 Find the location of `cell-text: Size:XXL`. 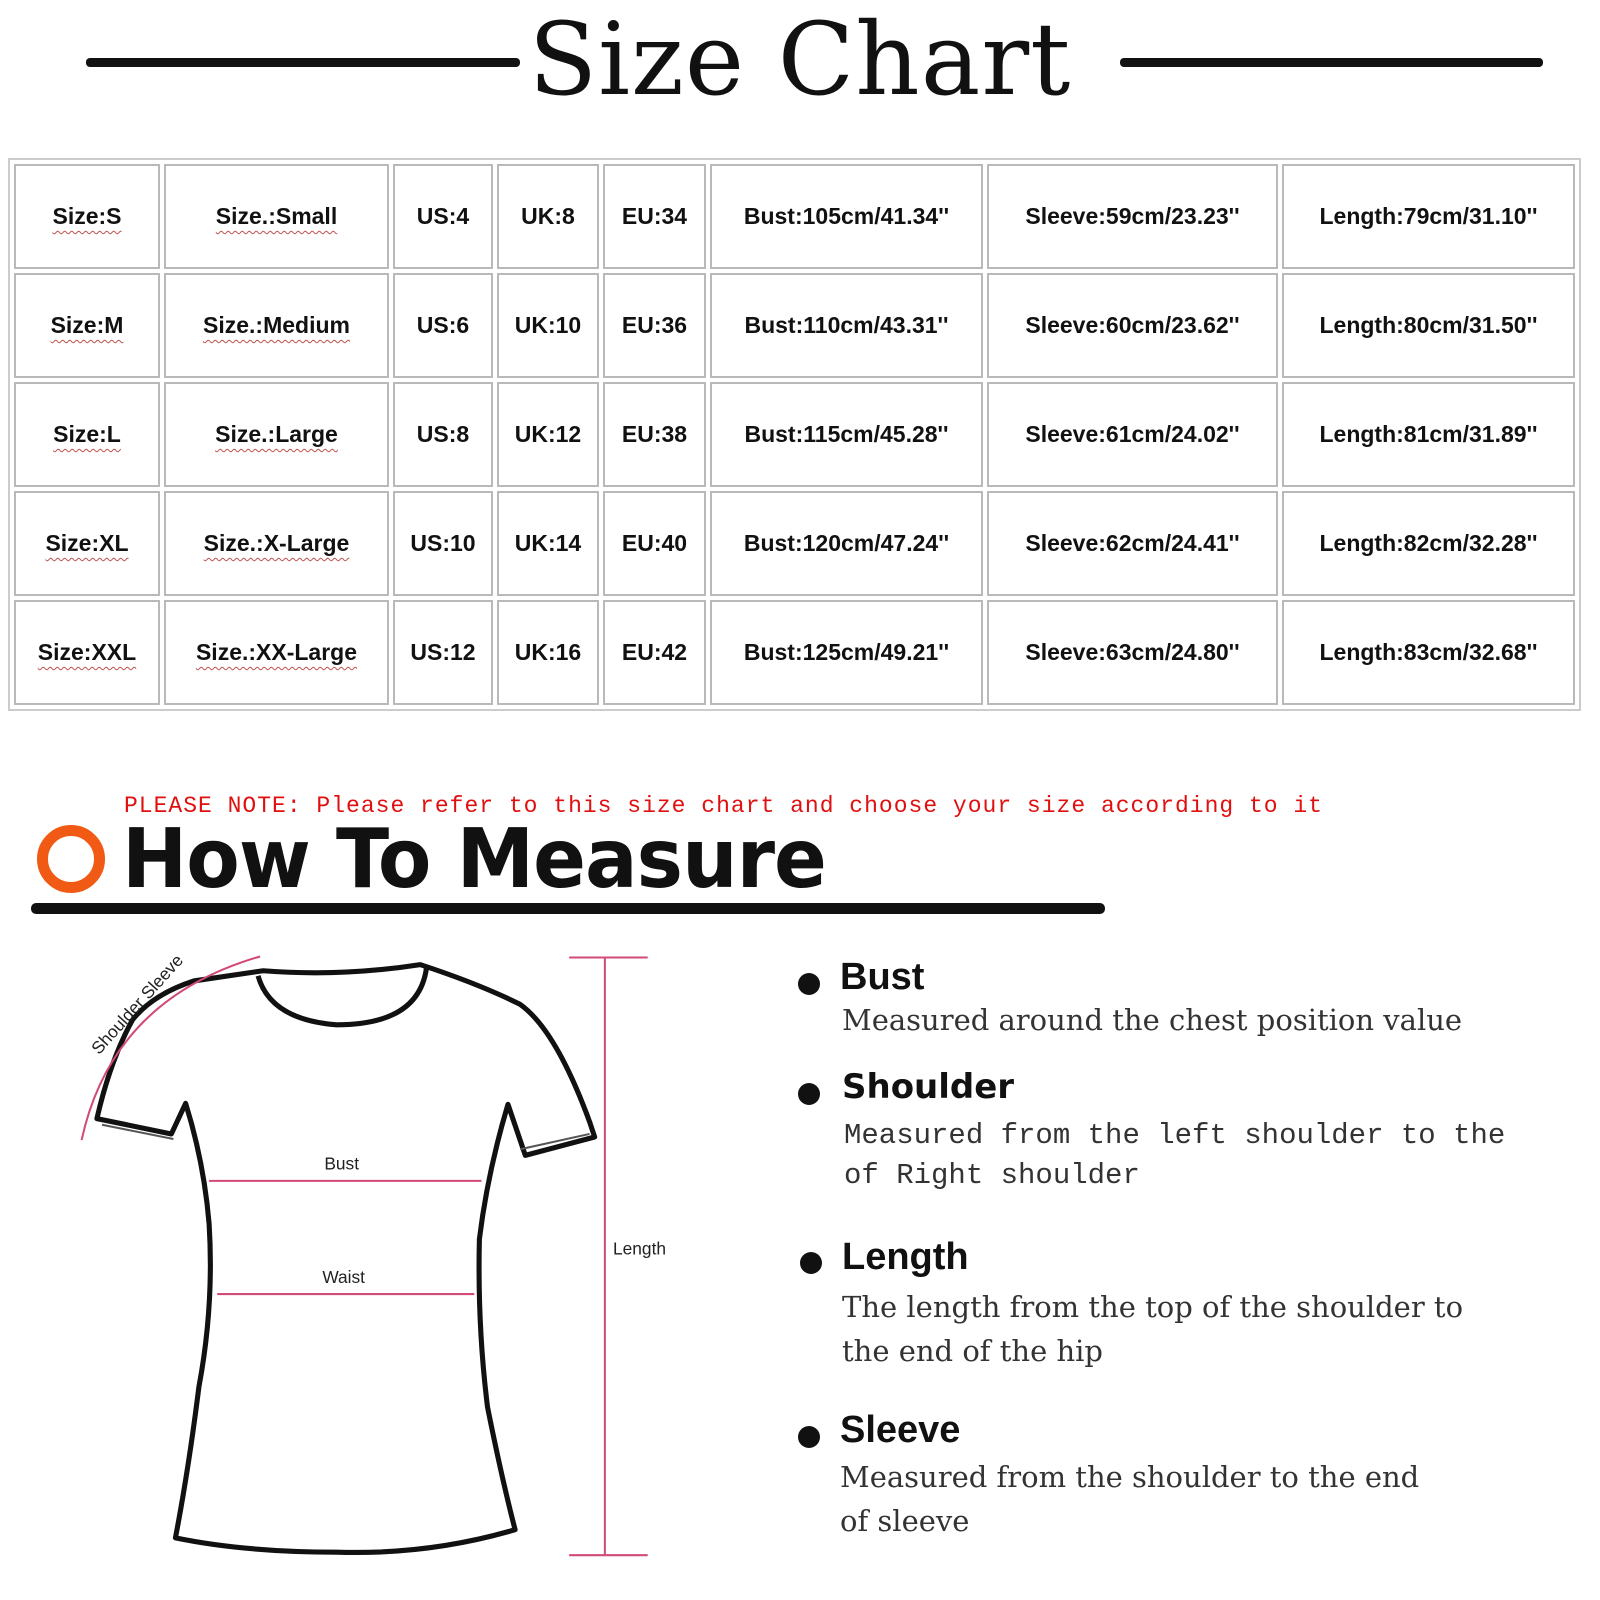

cell-text: Size:XXL is located at coordinates (87, 652).